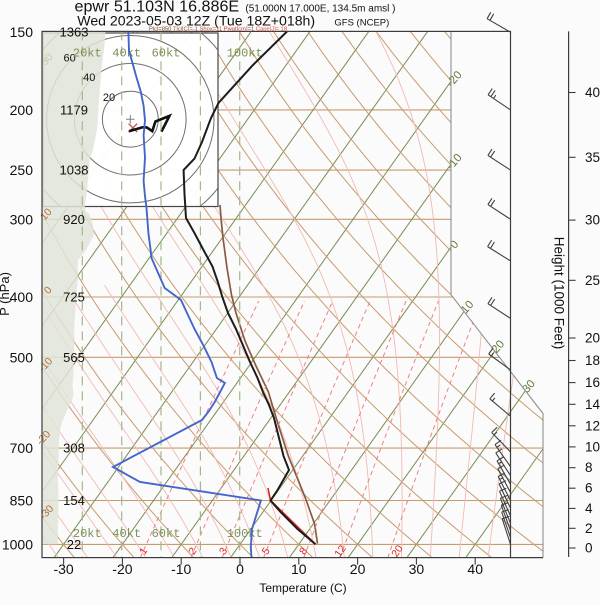  What do you see at coordinates (157, 8) in the screenshot?
I see `svg-text: epwr 51.103N 16.886E` at bounding box center [157, 8].